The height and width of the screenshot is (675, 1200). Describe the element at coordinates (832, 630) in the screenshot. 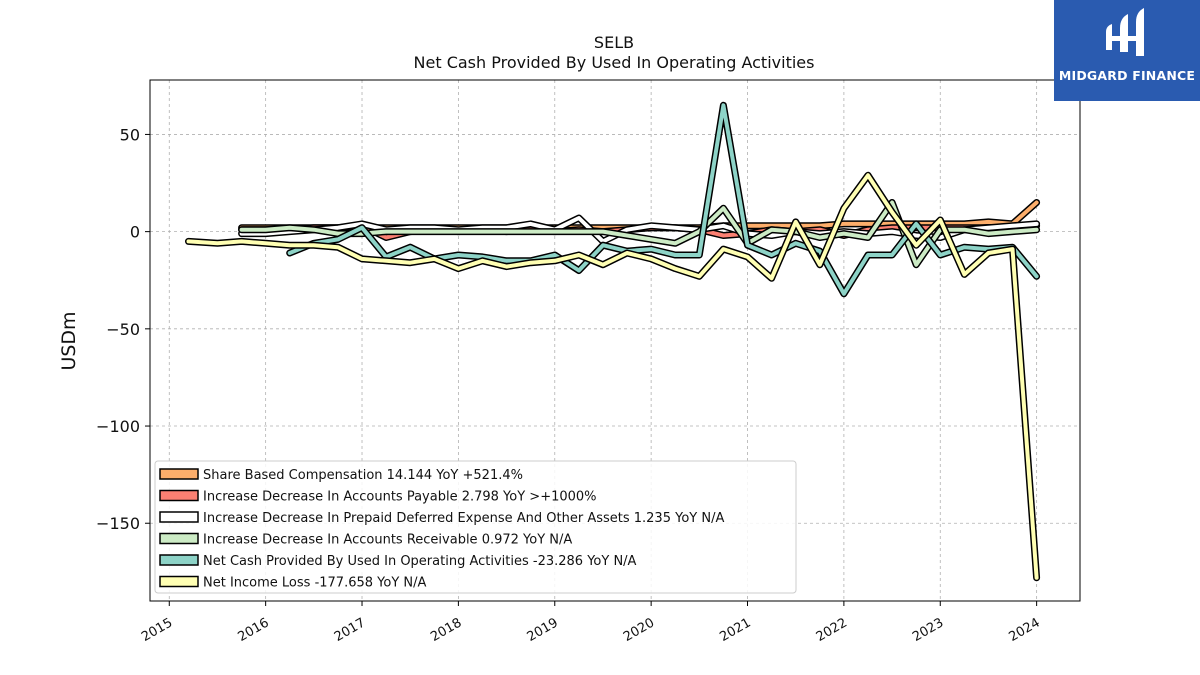

I see `x-tick-label: 2022` at that location.